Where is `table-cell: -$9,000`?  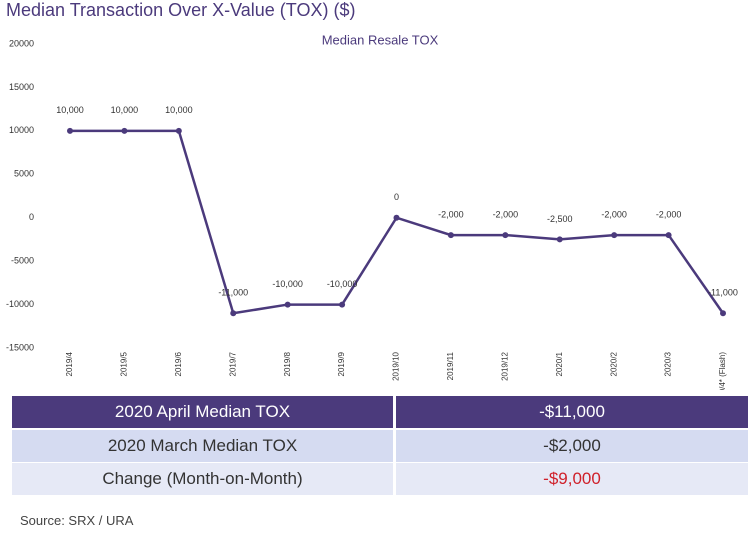
table-cell: -$9,000 is located at coordinates (572, 479).